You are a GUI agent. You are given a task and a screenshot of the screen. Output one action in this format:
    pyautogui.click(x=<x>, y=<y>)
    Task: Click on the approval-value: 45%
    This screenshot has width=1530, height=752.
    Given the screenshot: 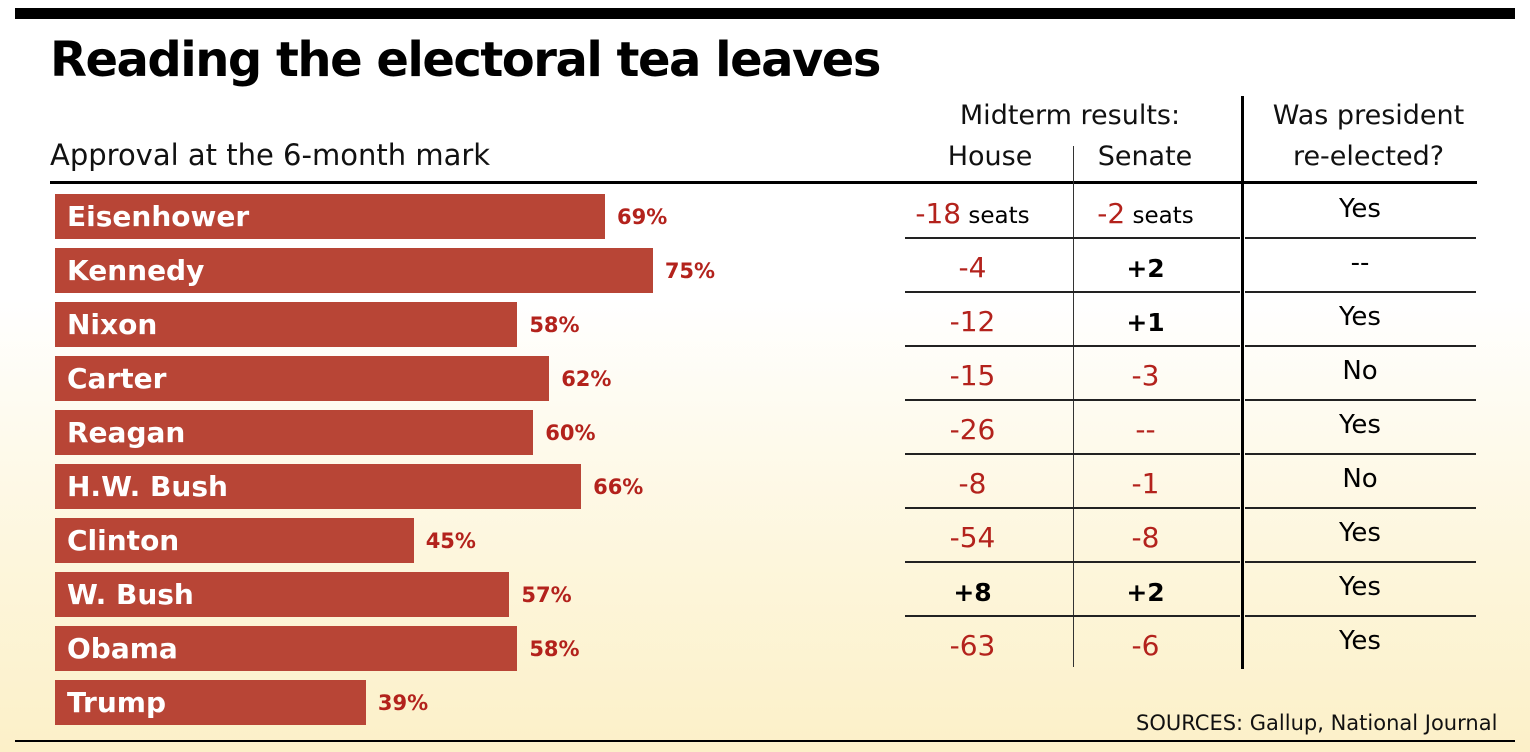 What is the action you would take?
    pyautogui.click(x=450, y=541)
    